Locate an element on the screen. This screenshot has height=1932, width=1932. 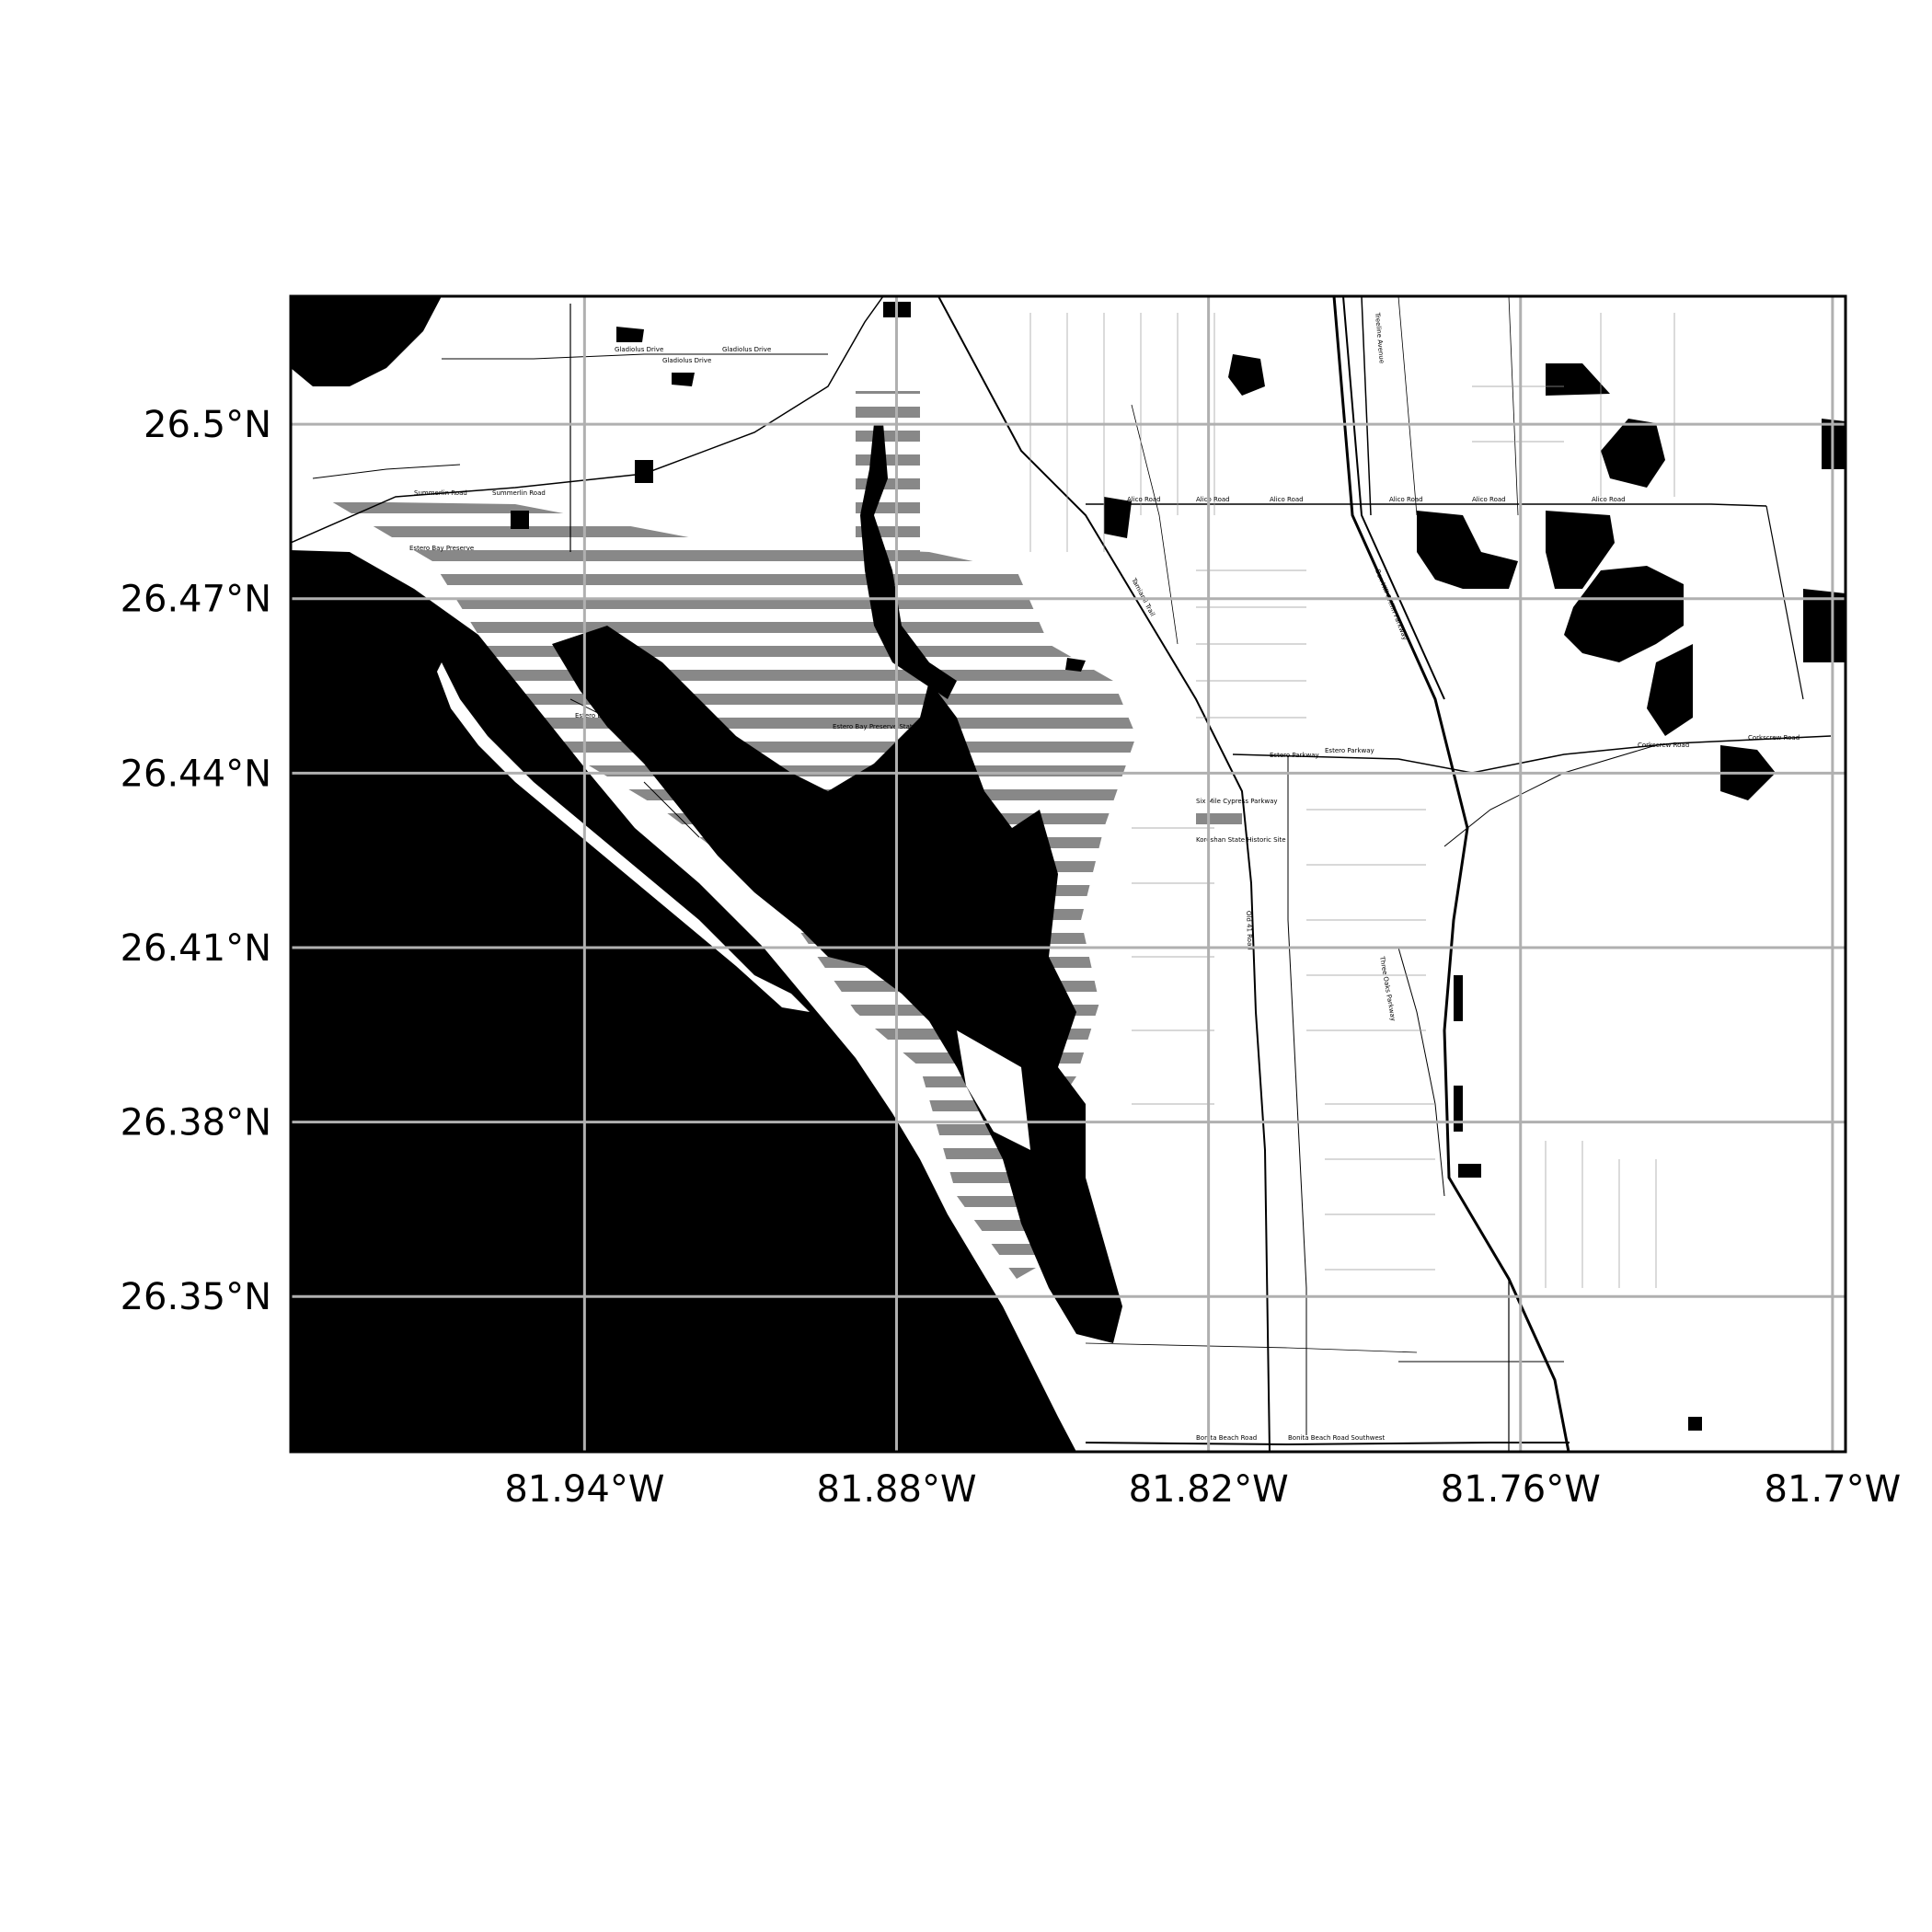
road-label: Estero Bay Preserve State Park is located at coordinates (883, 726).